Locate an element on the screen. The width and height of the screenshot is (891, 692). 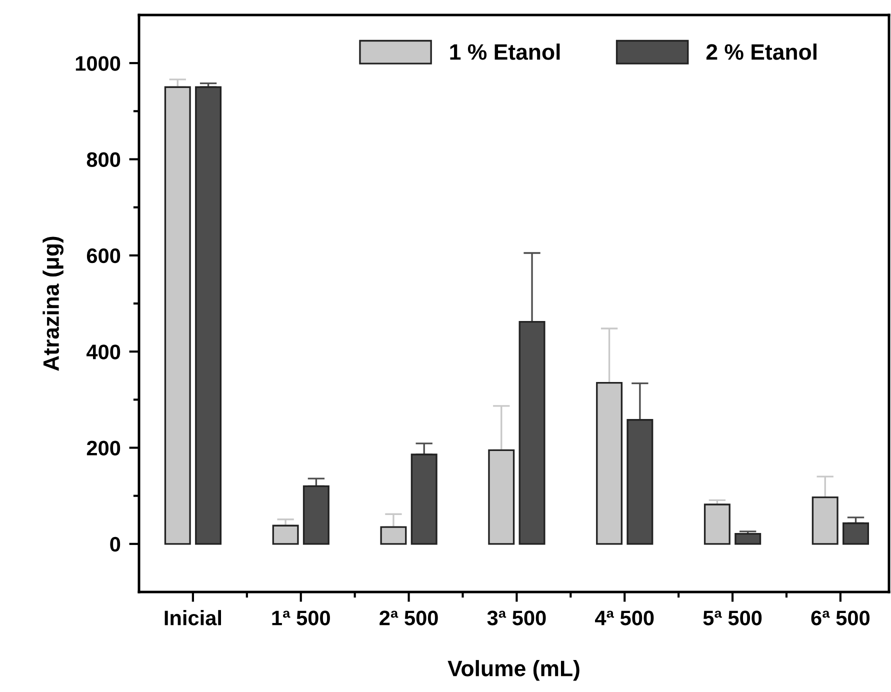
x-tick-label: 6ª 500 is located at coordinates (840, 618).